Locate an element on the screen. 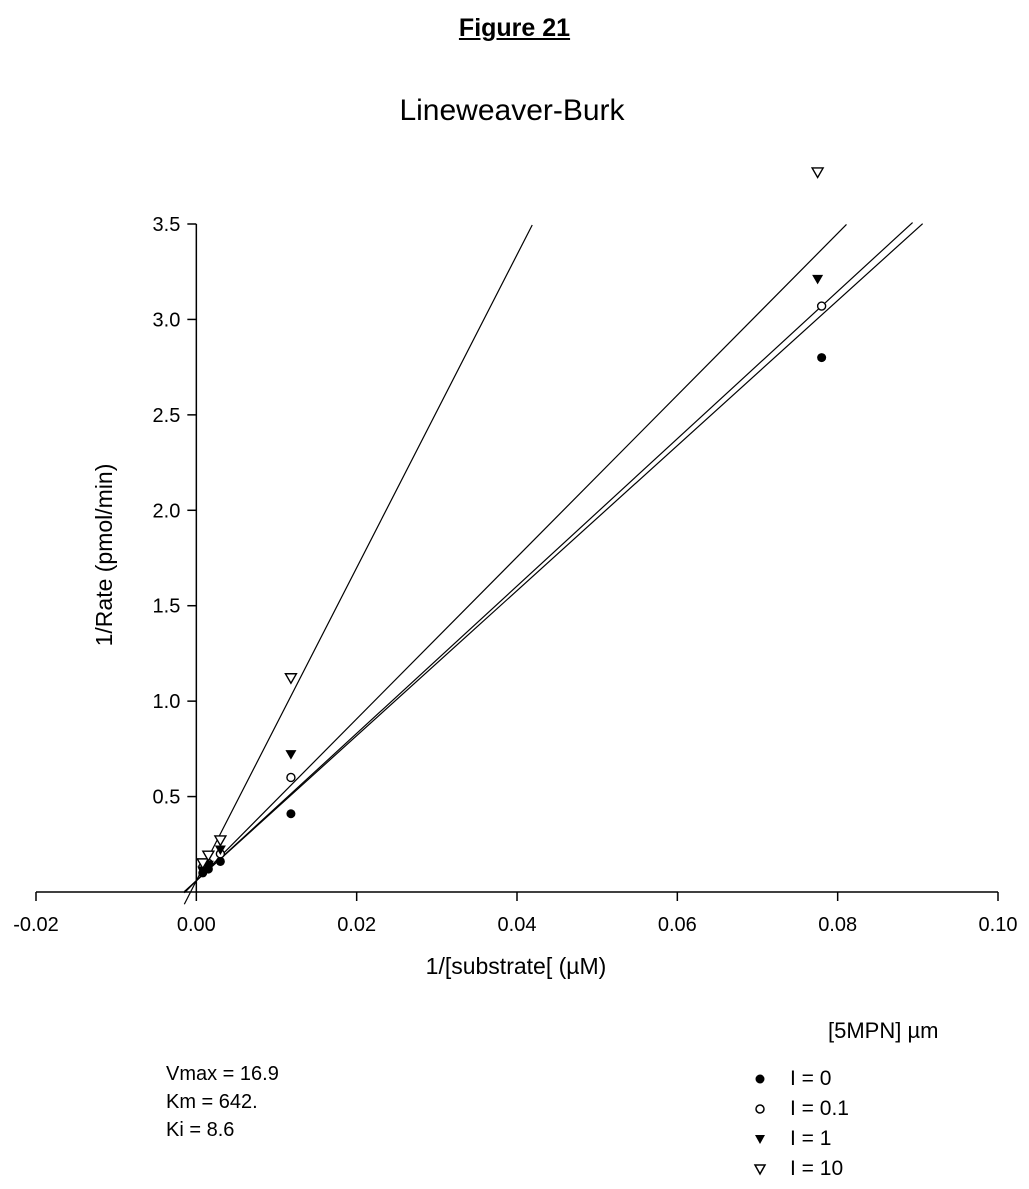 Image resolution: width=1029 pixels, height=1189 pixels. open-triangle-down-icon is located at coordinates (760, 1169).